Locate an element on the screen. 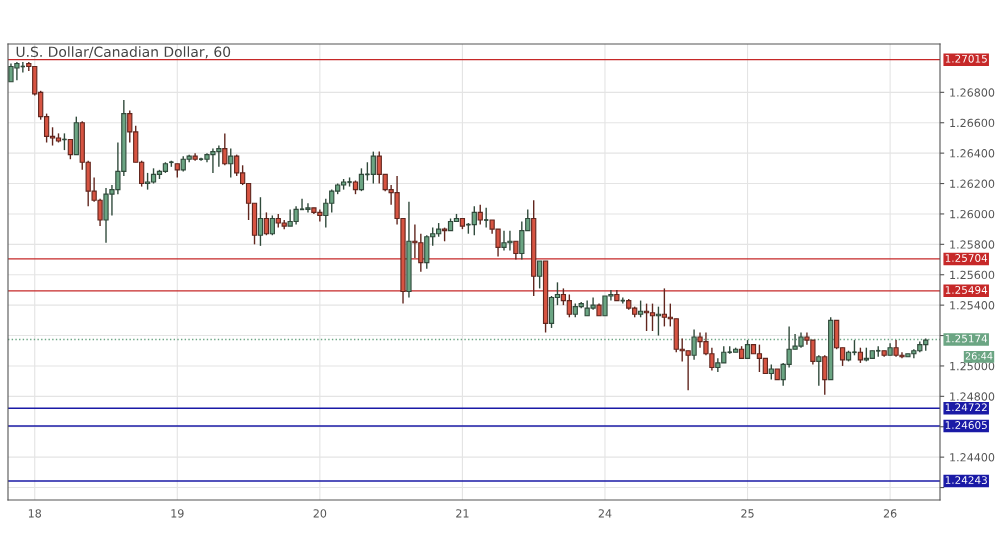 This screenshot has width=1002, height=559. x-tick-label: 19 is located at coordinates (177, 513).